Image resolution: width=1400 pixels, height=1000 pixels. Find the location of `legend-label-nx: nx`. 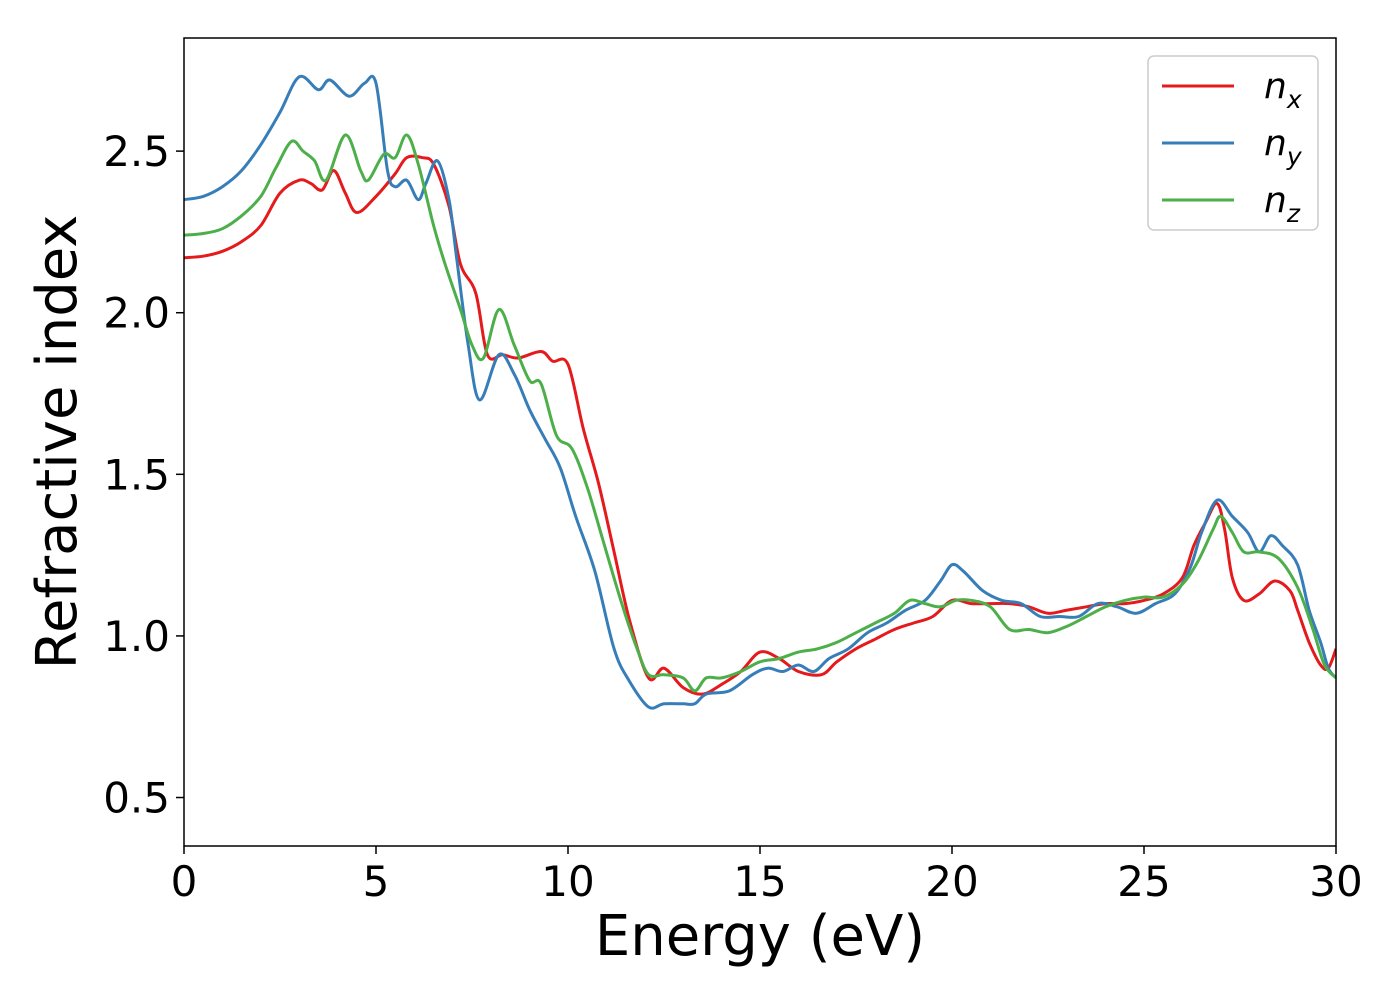

legend-label-nx: nx is located at coordinates (1283, 90).